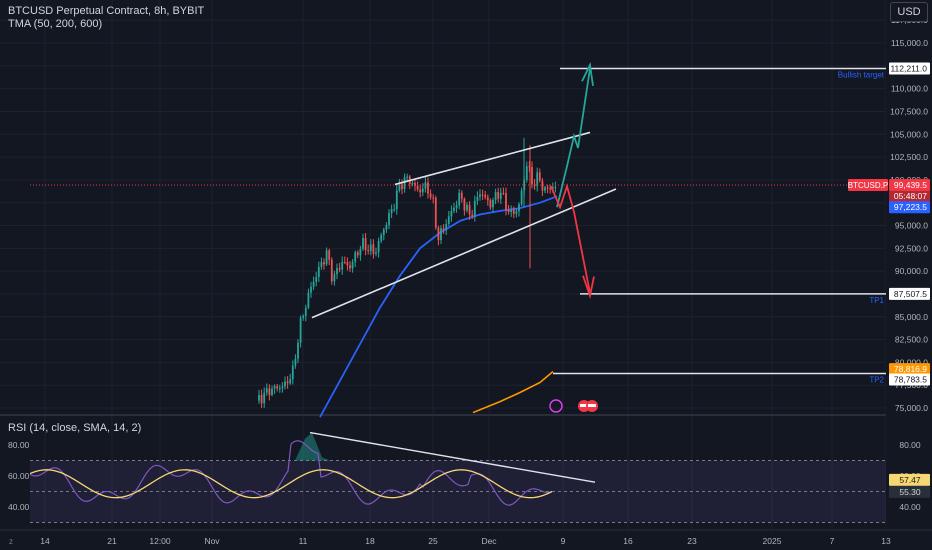  What do you see at coordinates (464, 253) in the screenshot?
I see `channel-lower-line` at bounding box center [464, 253].